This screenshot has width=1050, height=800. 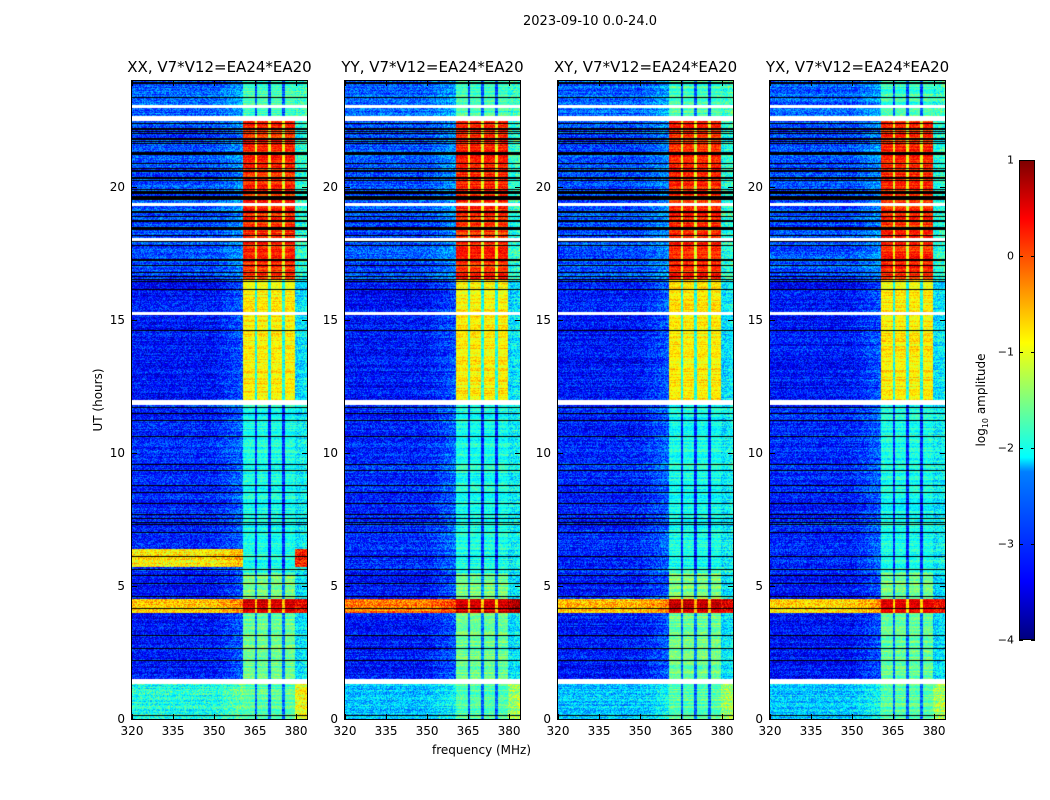 I want to click on spectrogram-panel-xx, so click(x=219, y=400).